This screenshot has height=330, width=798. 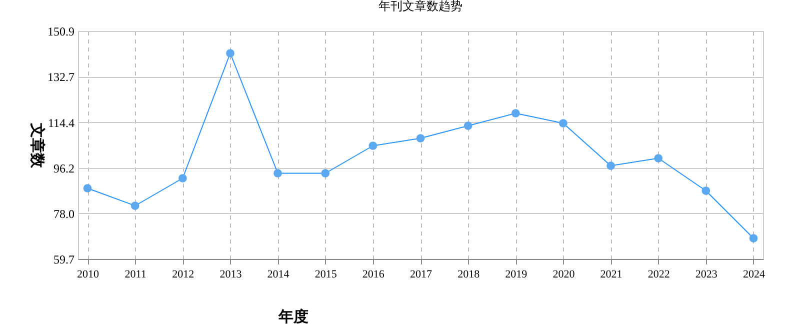 What do you see at coordinates (420, 6) in the screenshot?
I see `chart-title: 年刊文章数趋势` at bounding box center [420, 6].